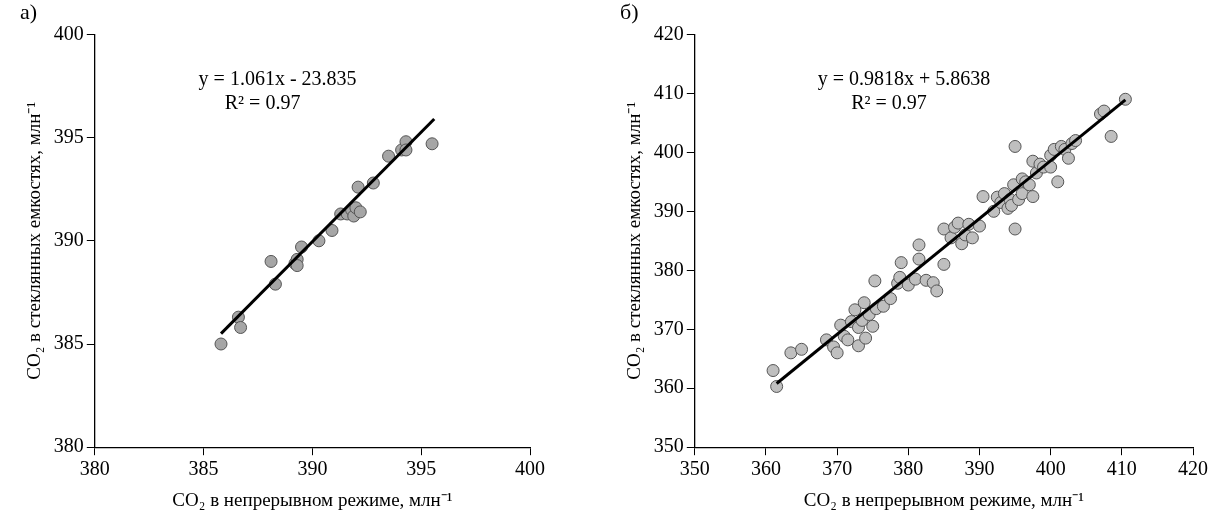  What do you see at coordinates (668, 386) in the screenshot?
I see `y-tick-label: 360` at bounding box center [668, 386].